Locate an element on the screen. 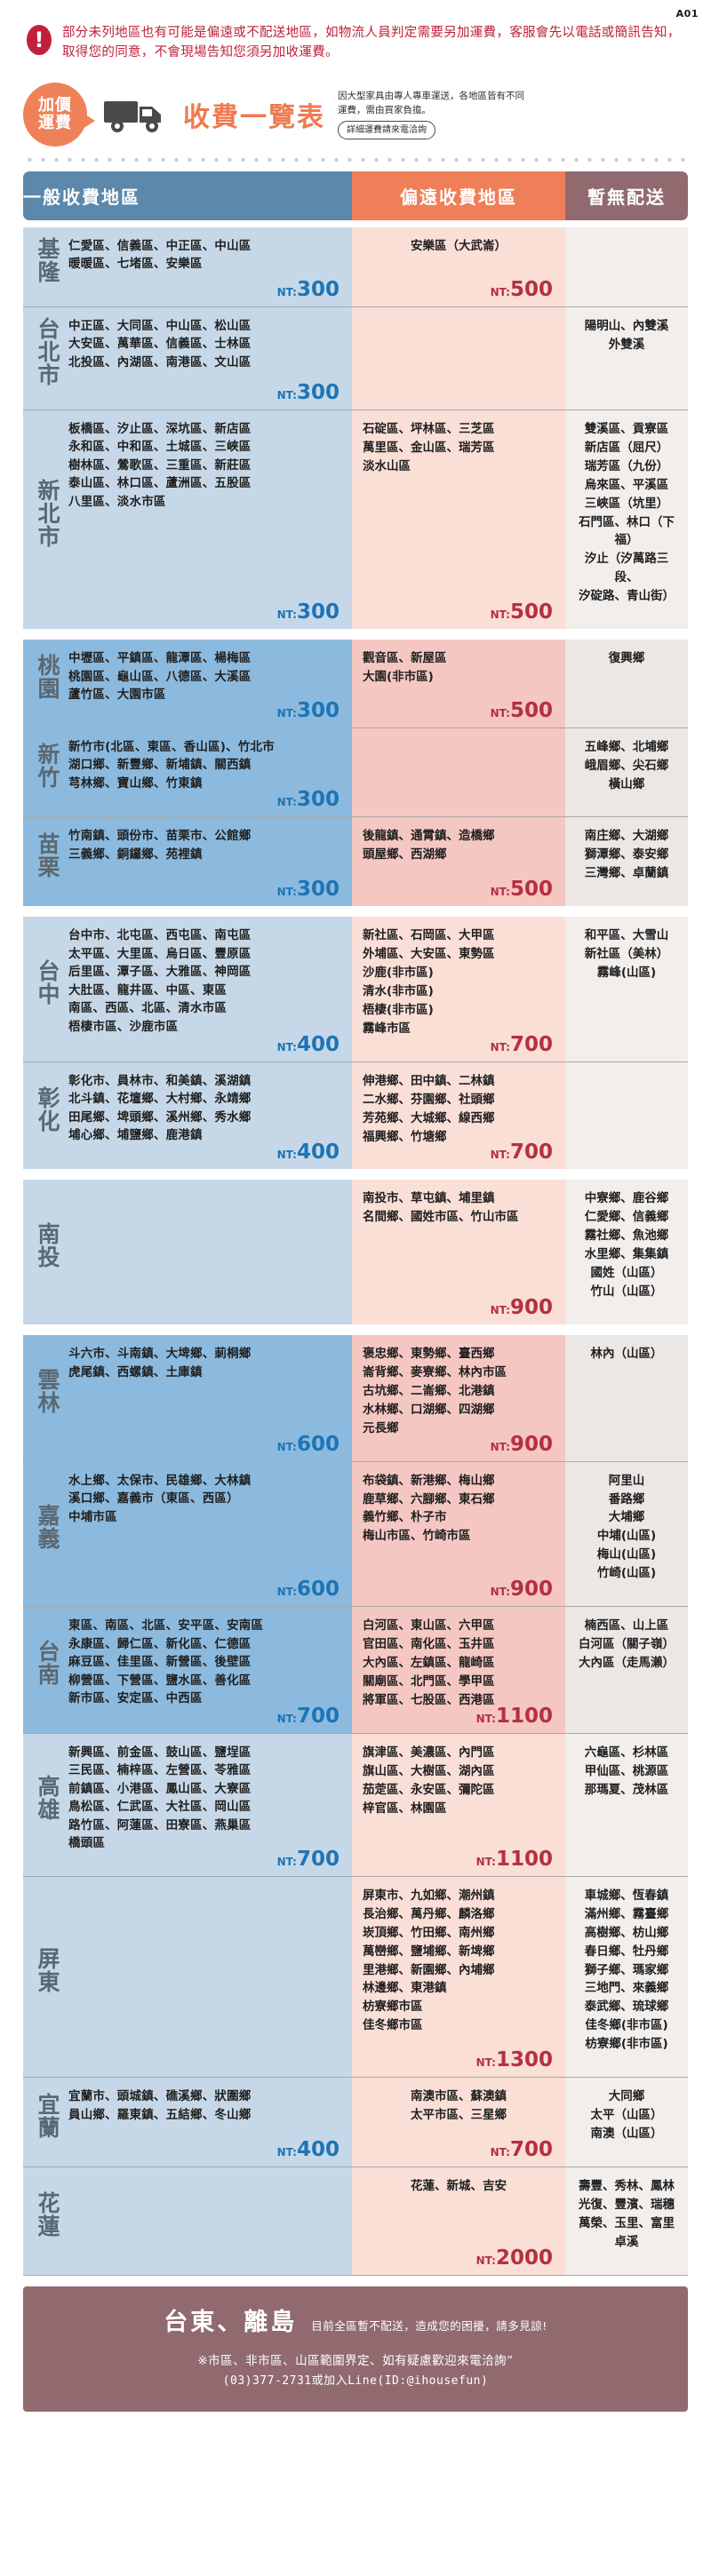  truck-icon is located at coordinates (132, 116).